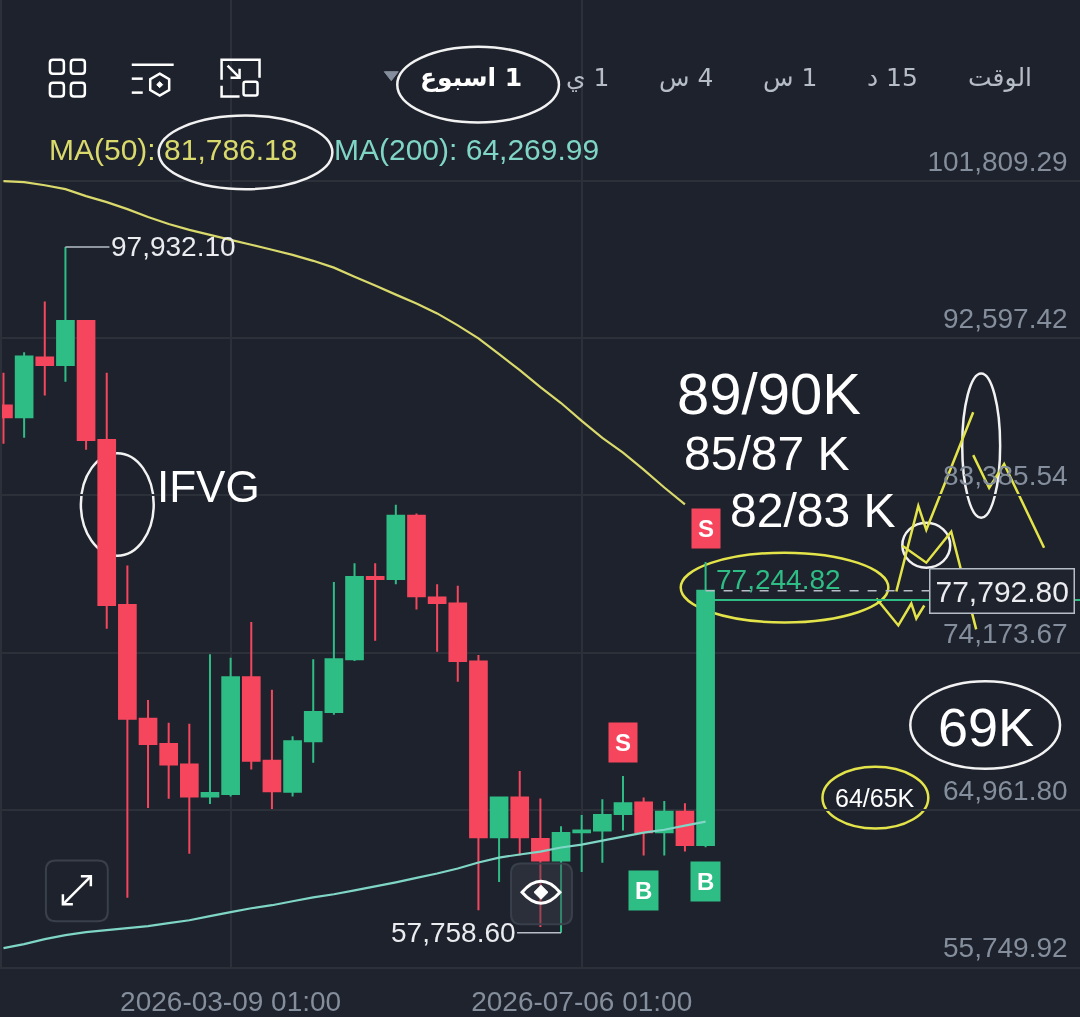 This screenshot has width=1080, height=1017. I want to click on text: MA(200): 64,269.99, so click(467, 149).